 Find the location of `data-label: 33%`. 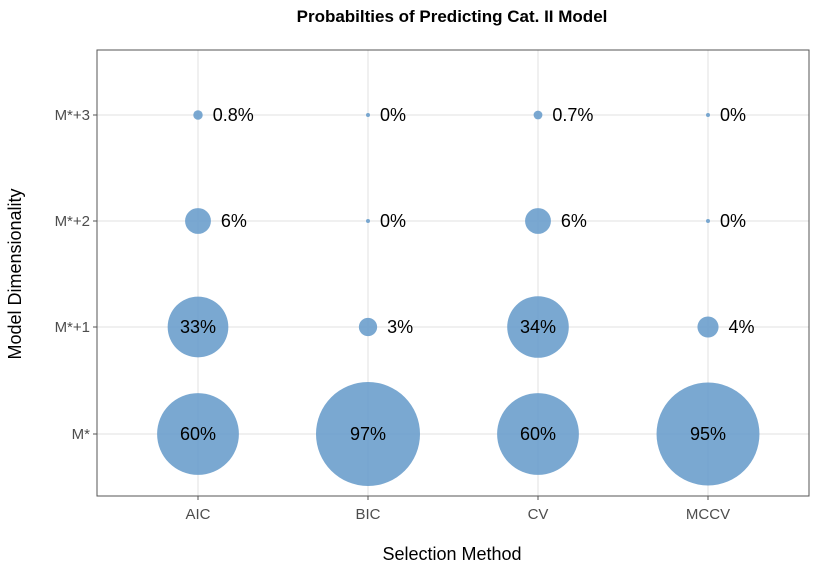

data-label: 33% is located at coordinates (198, 327).